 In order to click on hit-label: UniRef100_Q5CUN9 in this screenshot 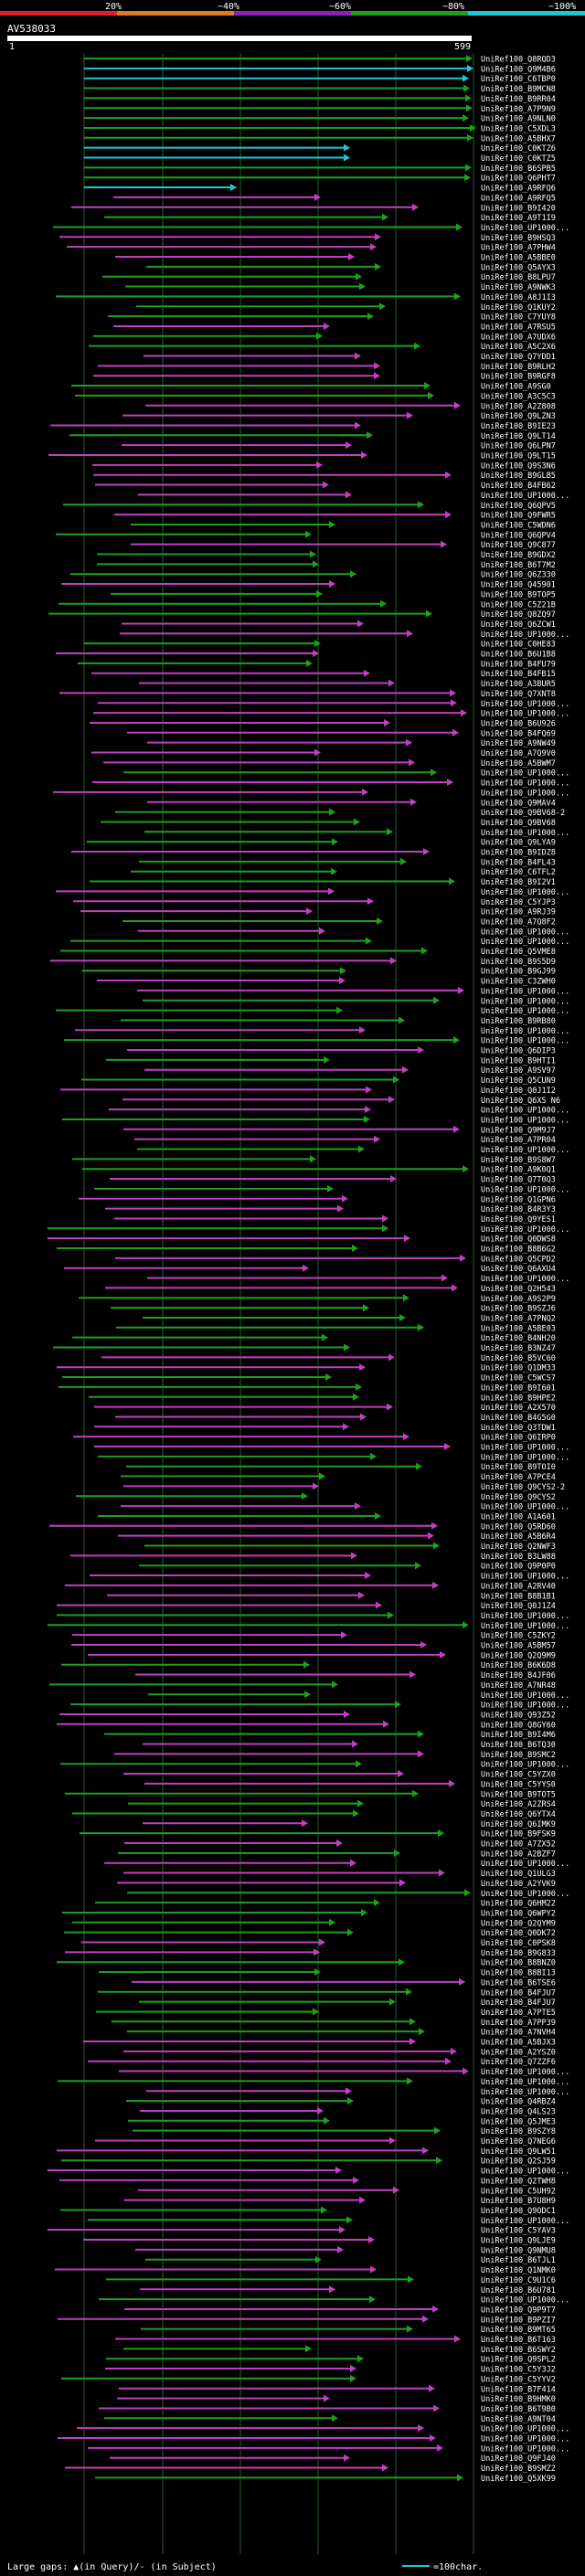, I will do `click(518, 1081)`.